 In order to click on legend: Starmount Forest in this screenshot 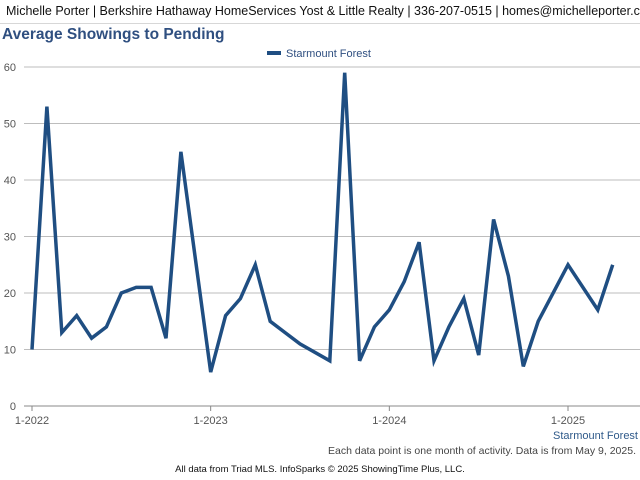, I will do `click(319, 54)`.